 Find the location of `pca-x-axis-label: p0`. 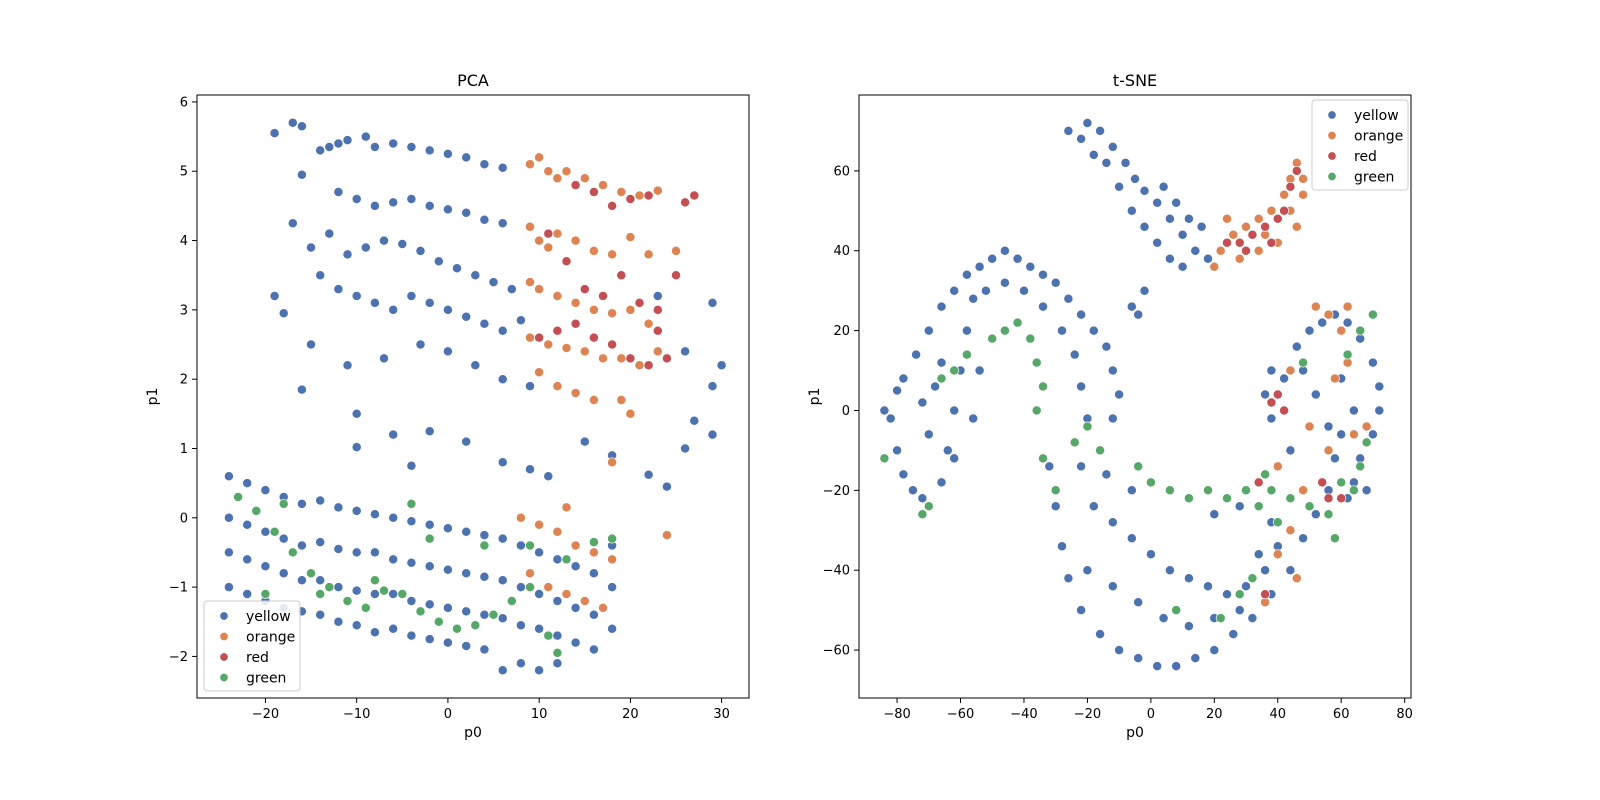

pca-x-axis-label: p0 is located at coordinates (473, 733).